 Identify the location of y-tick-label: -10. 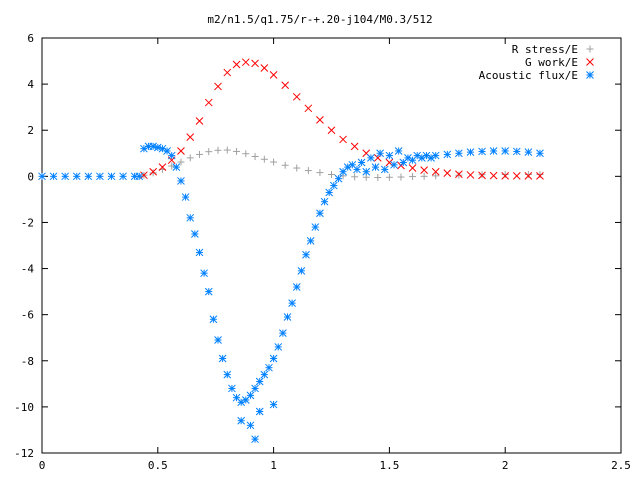
(24, 407).